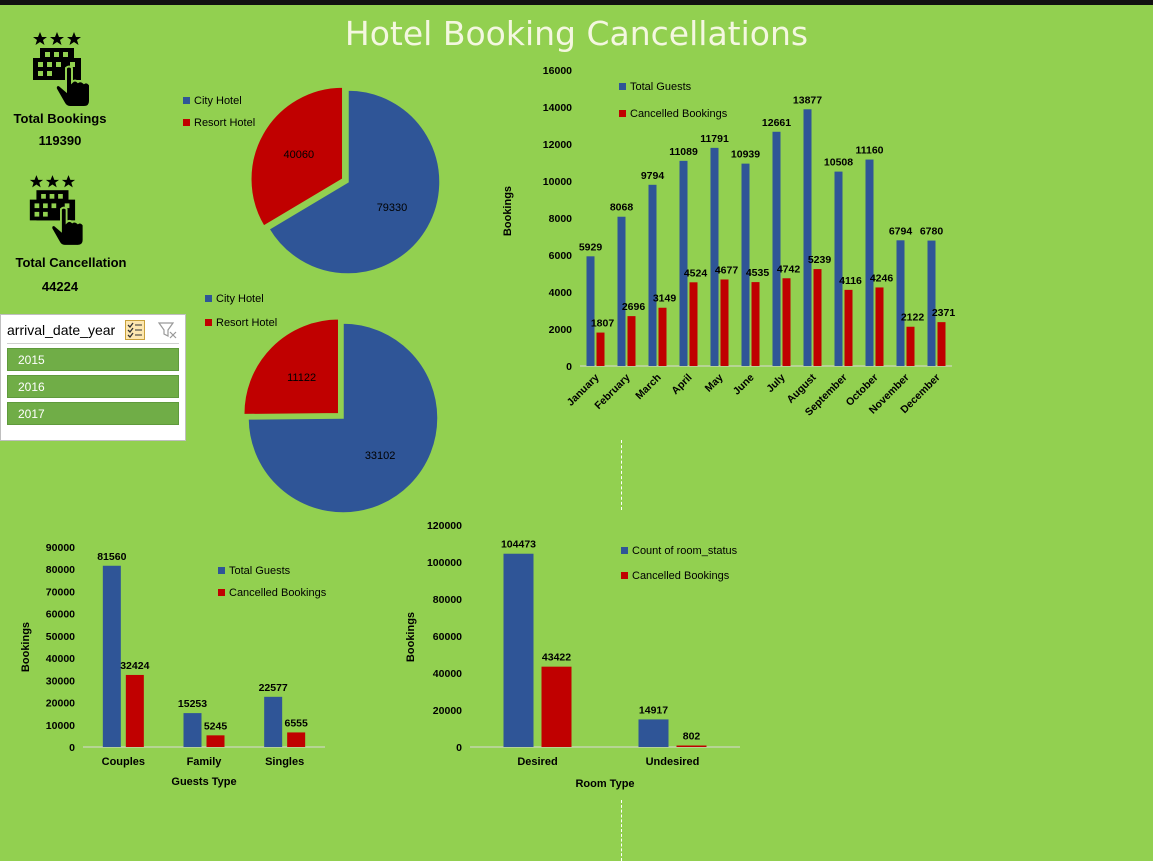 The width and height of the screenshot is (1153, 861). What do you see at coordinates (60, 140) in the screenshot?
I see `total-bookings-value: 119390` at bounding box center [60, 140].